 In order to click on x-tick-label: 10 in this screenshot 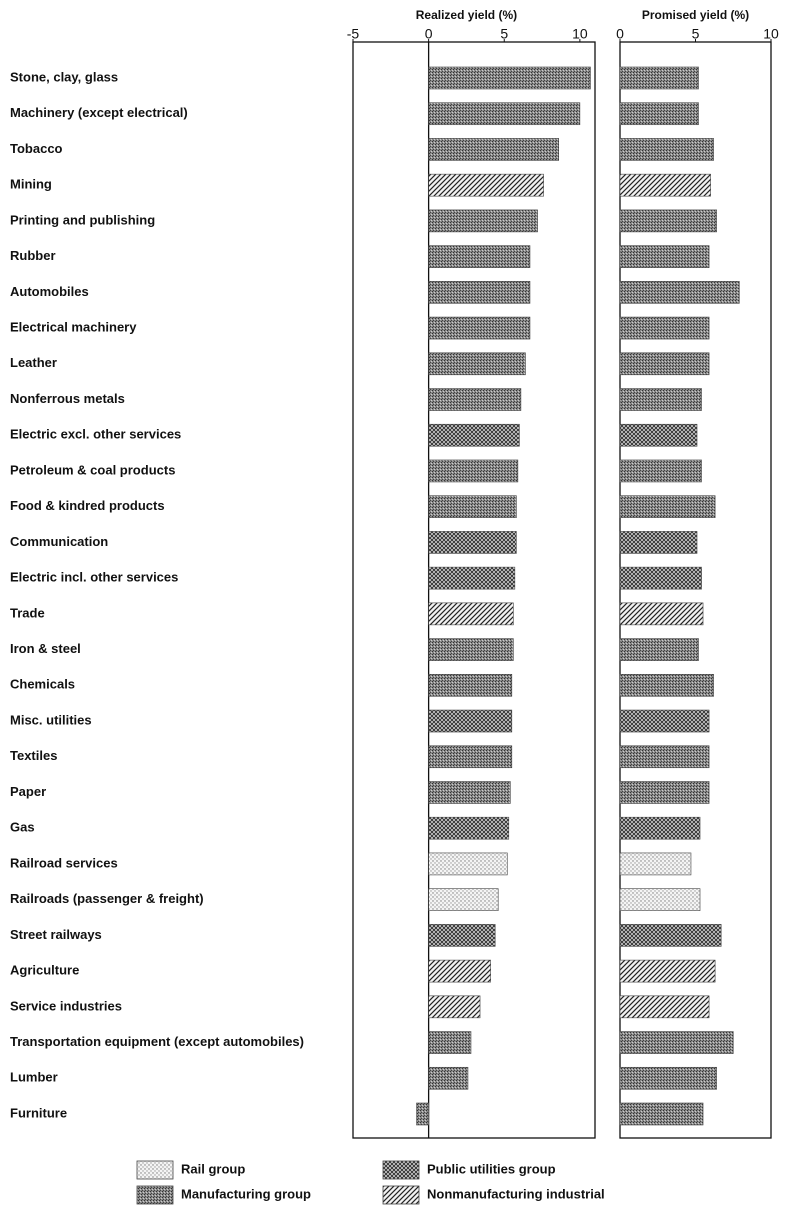, I will do `click(580, 34)`.